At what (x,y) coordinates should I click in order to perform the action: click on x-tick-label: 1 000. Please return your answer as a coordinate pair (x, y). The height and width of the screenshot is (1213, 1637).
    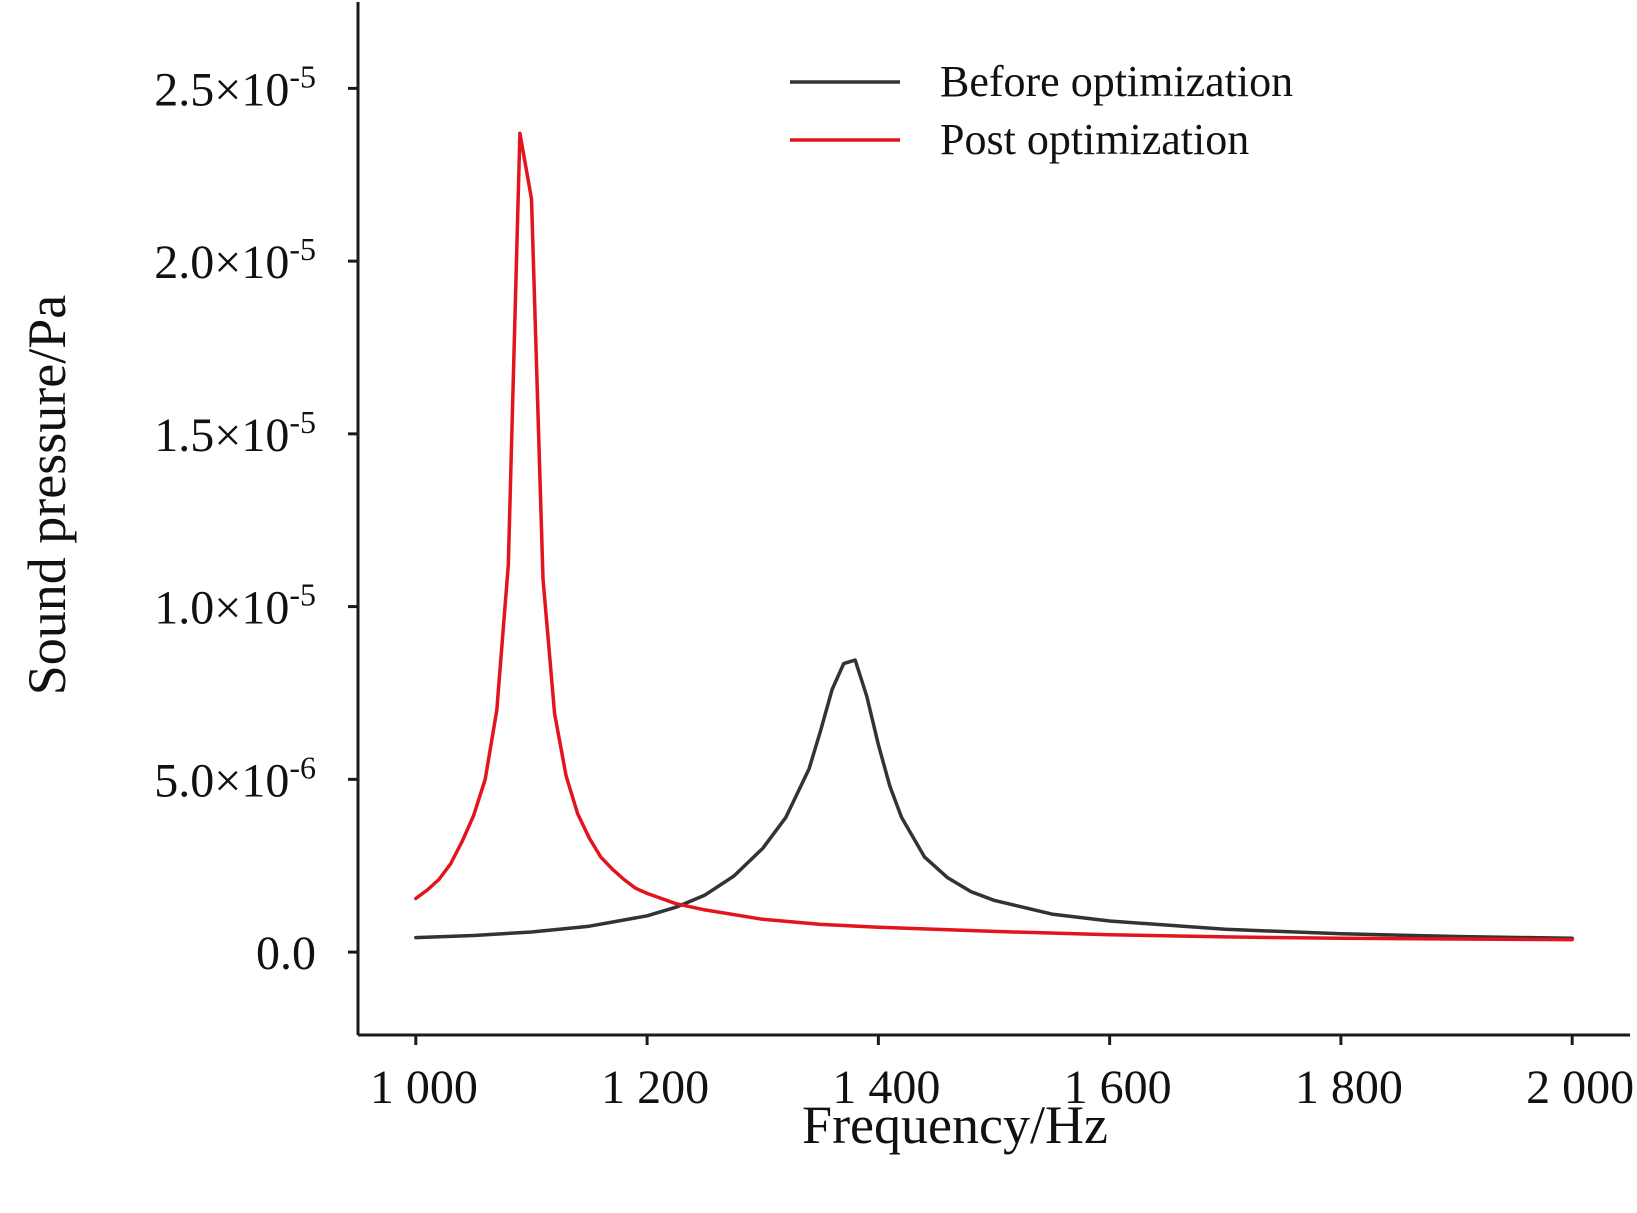
    Looking at the image, I should click on (424, 1087).